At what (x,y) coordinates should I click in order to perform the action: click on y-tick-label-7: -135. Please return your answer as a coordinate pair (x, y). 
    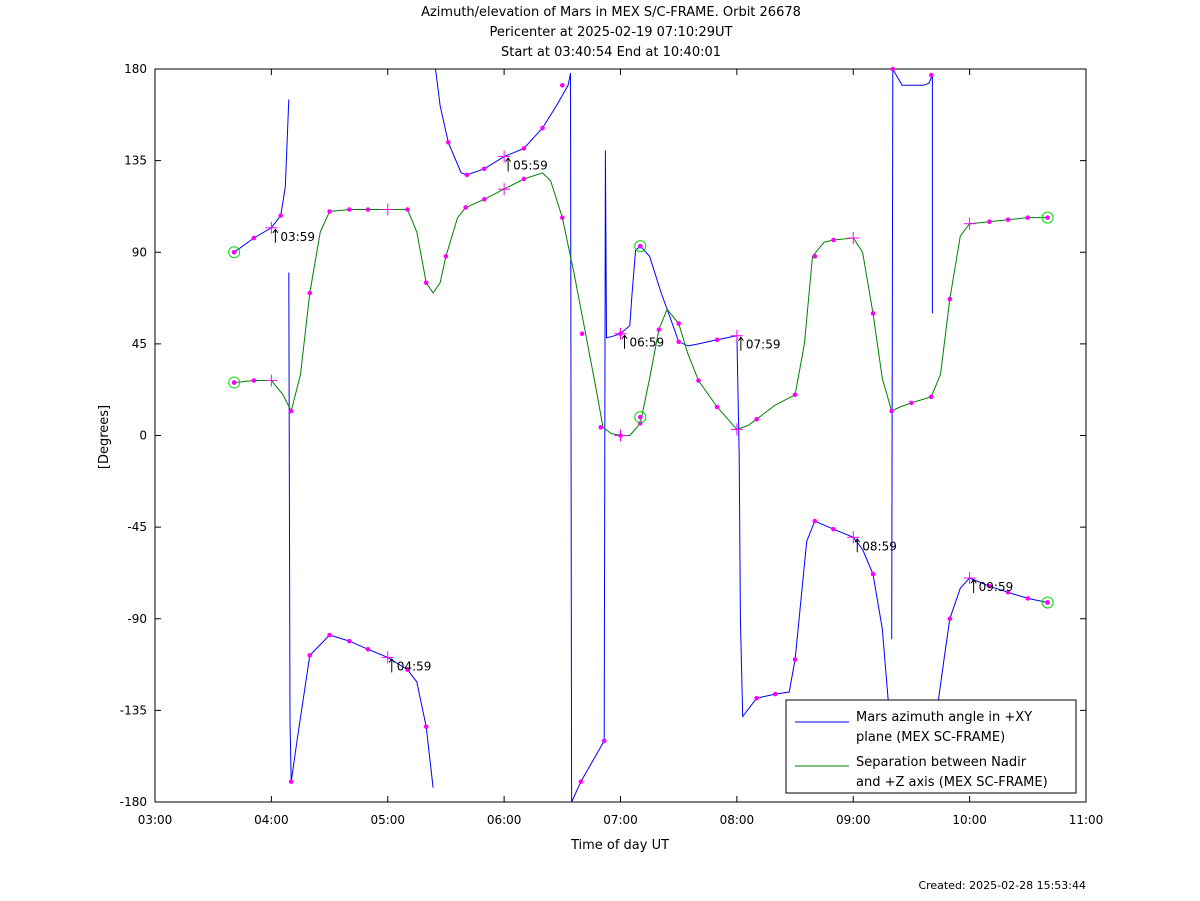
    Looking at the image, I should click on (133, 710).